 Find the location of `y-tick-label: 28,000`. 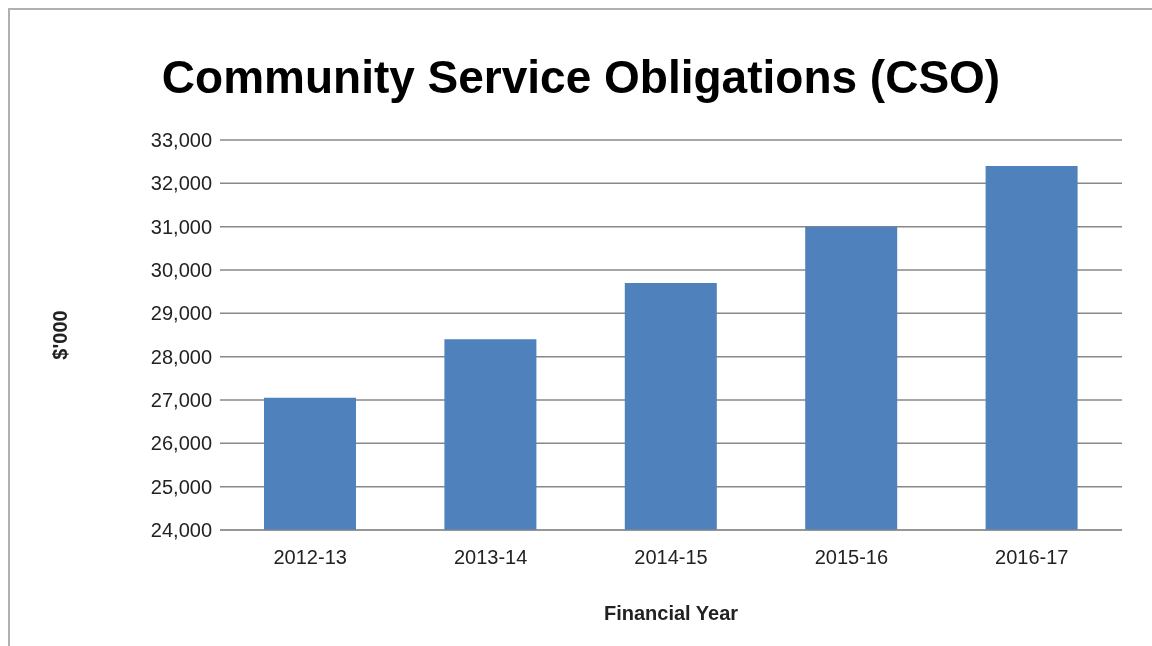

y-tick-label: 28,000 is located at coordinates (181, 356).